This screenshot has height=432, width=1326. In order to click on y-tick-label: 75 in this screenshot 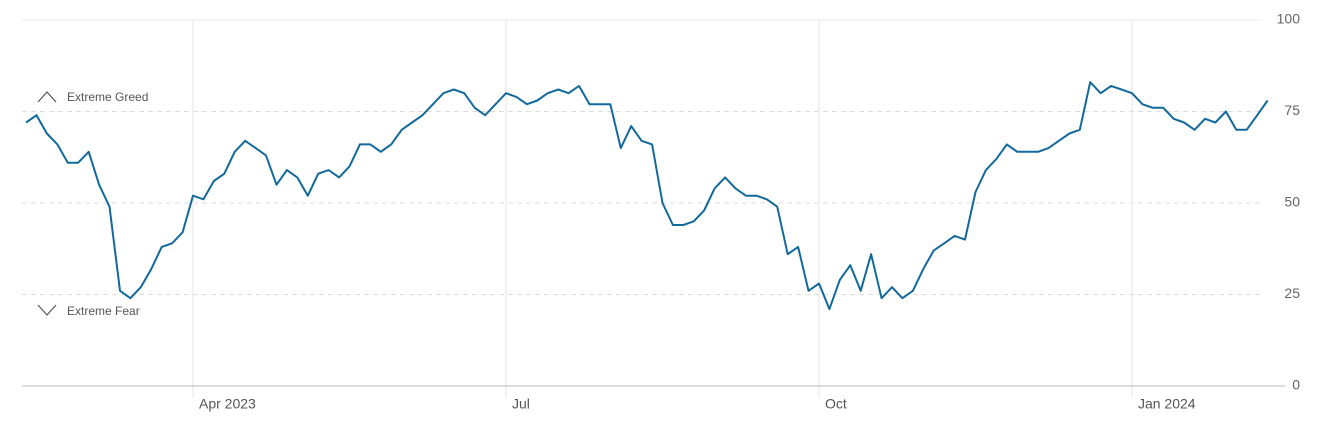, I will do `click(1292, 110)`.